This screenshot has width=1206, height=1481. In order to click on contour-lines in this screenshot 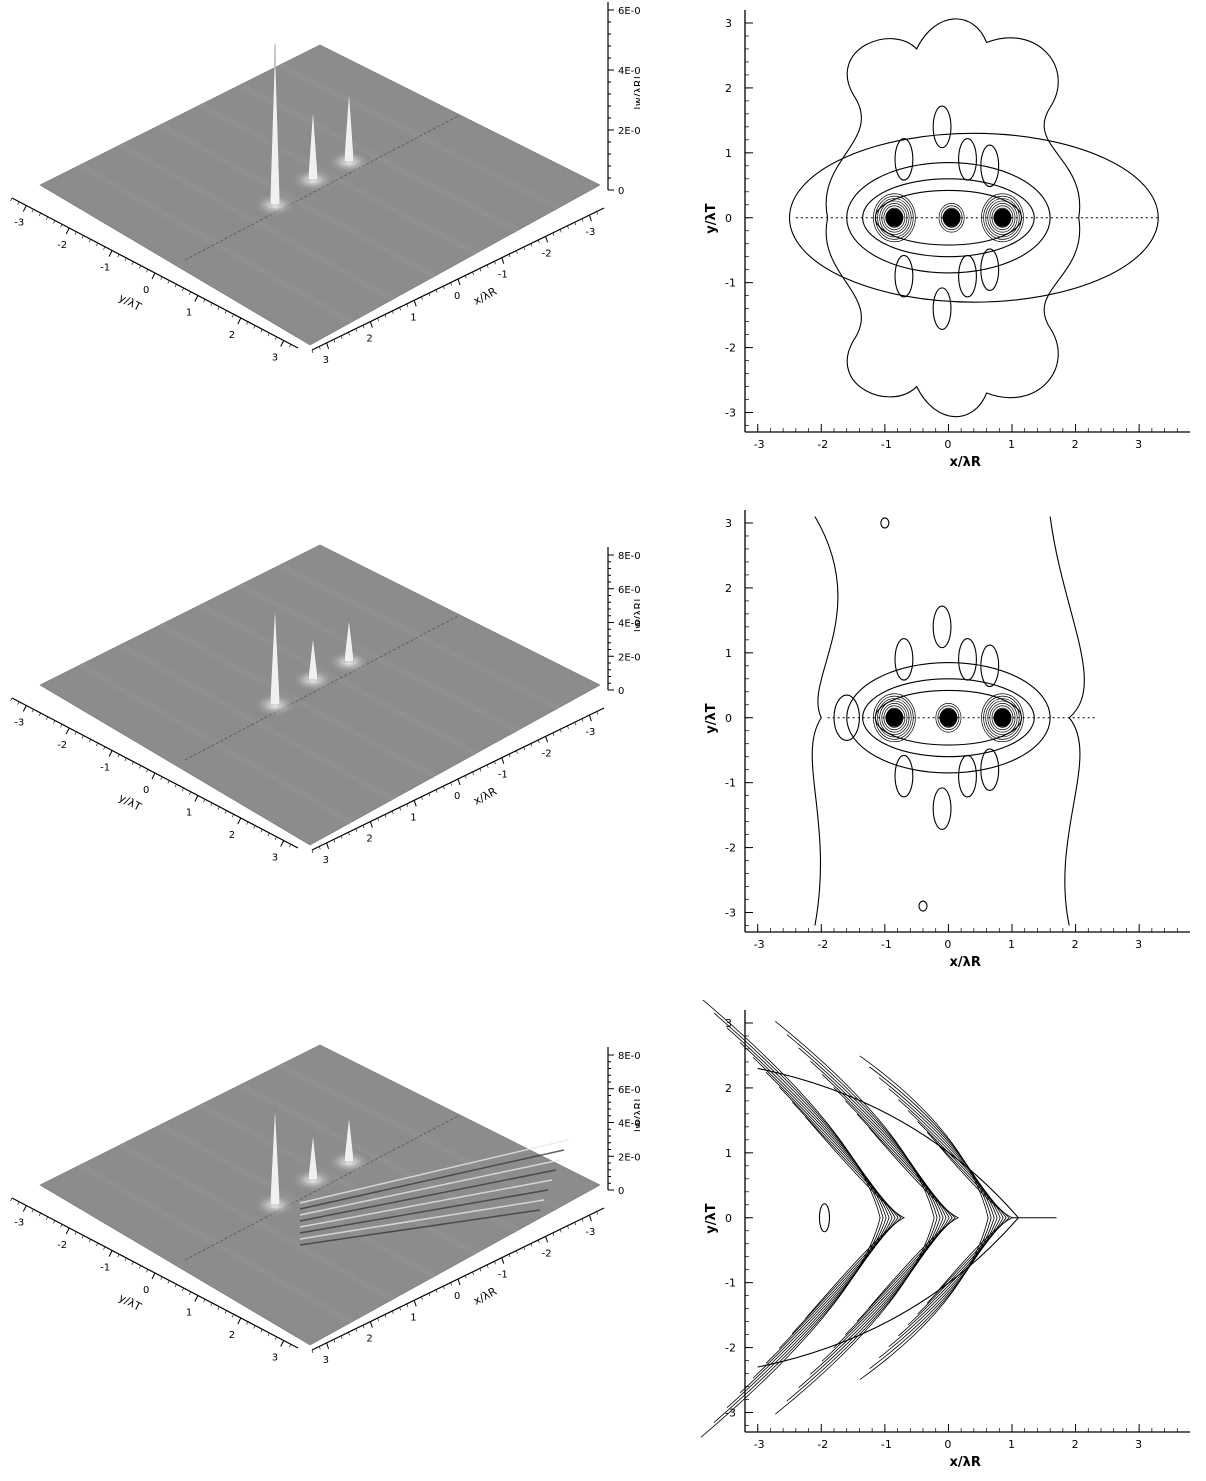, I will do `click(973, 218)`.